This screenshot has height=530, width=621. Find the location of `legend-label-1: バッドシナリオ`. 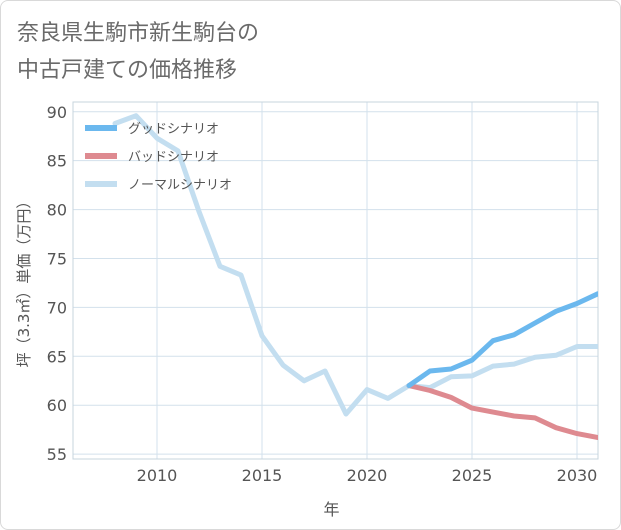

legend-label-1: バッドシナリオ is located at coordinates (173, 157).